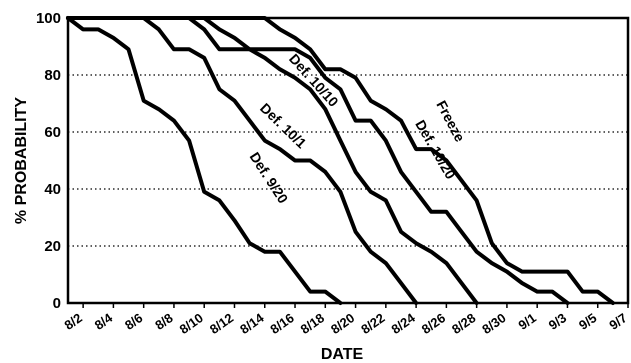  I want to click on series-label: Def. 10/10, so click(314, 80).